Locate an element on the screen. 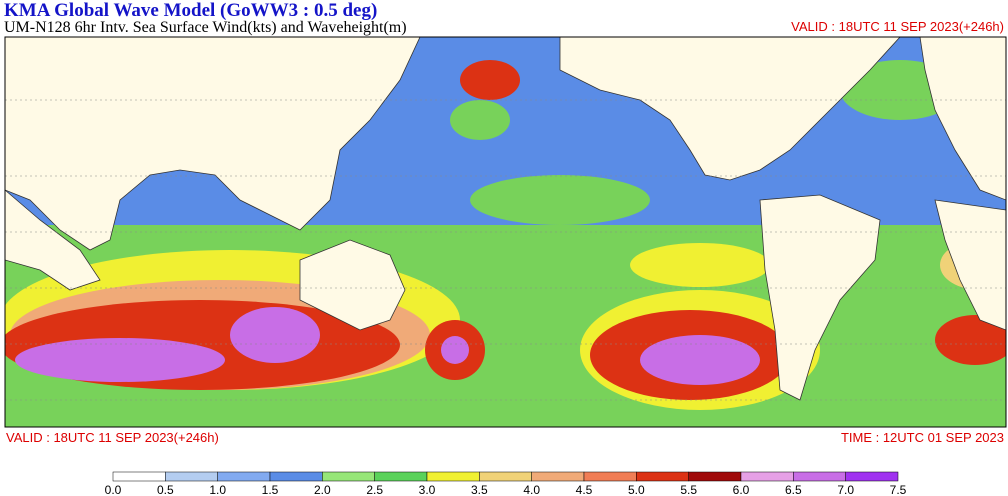 The width and height of the screenshot is (1008, 496). colorbar-label: 2.0 is located at coordinates (322, 489).